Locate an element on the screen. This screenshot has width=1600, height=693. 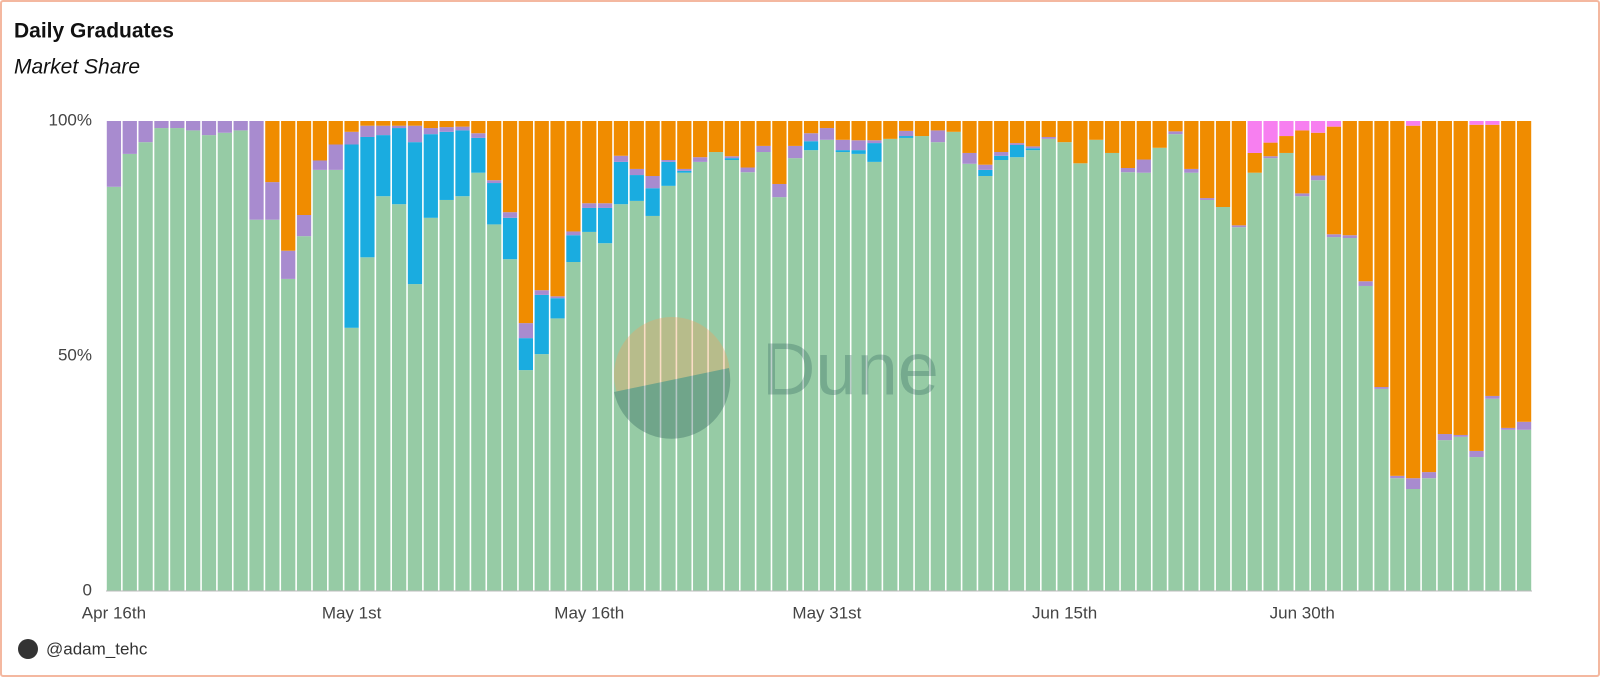
y-tick-label: 100% is located at coordinates (70, 119).